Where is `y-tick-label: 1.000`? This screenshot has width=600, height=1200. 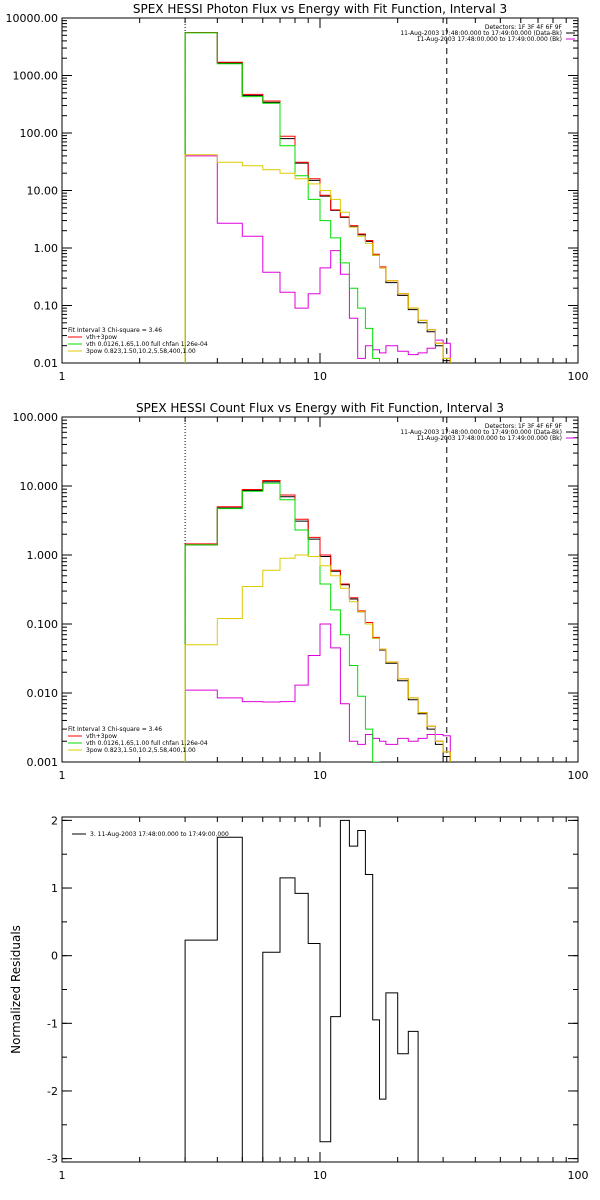
y-tick-label: 1.000 is located at coordinates (43, 555).